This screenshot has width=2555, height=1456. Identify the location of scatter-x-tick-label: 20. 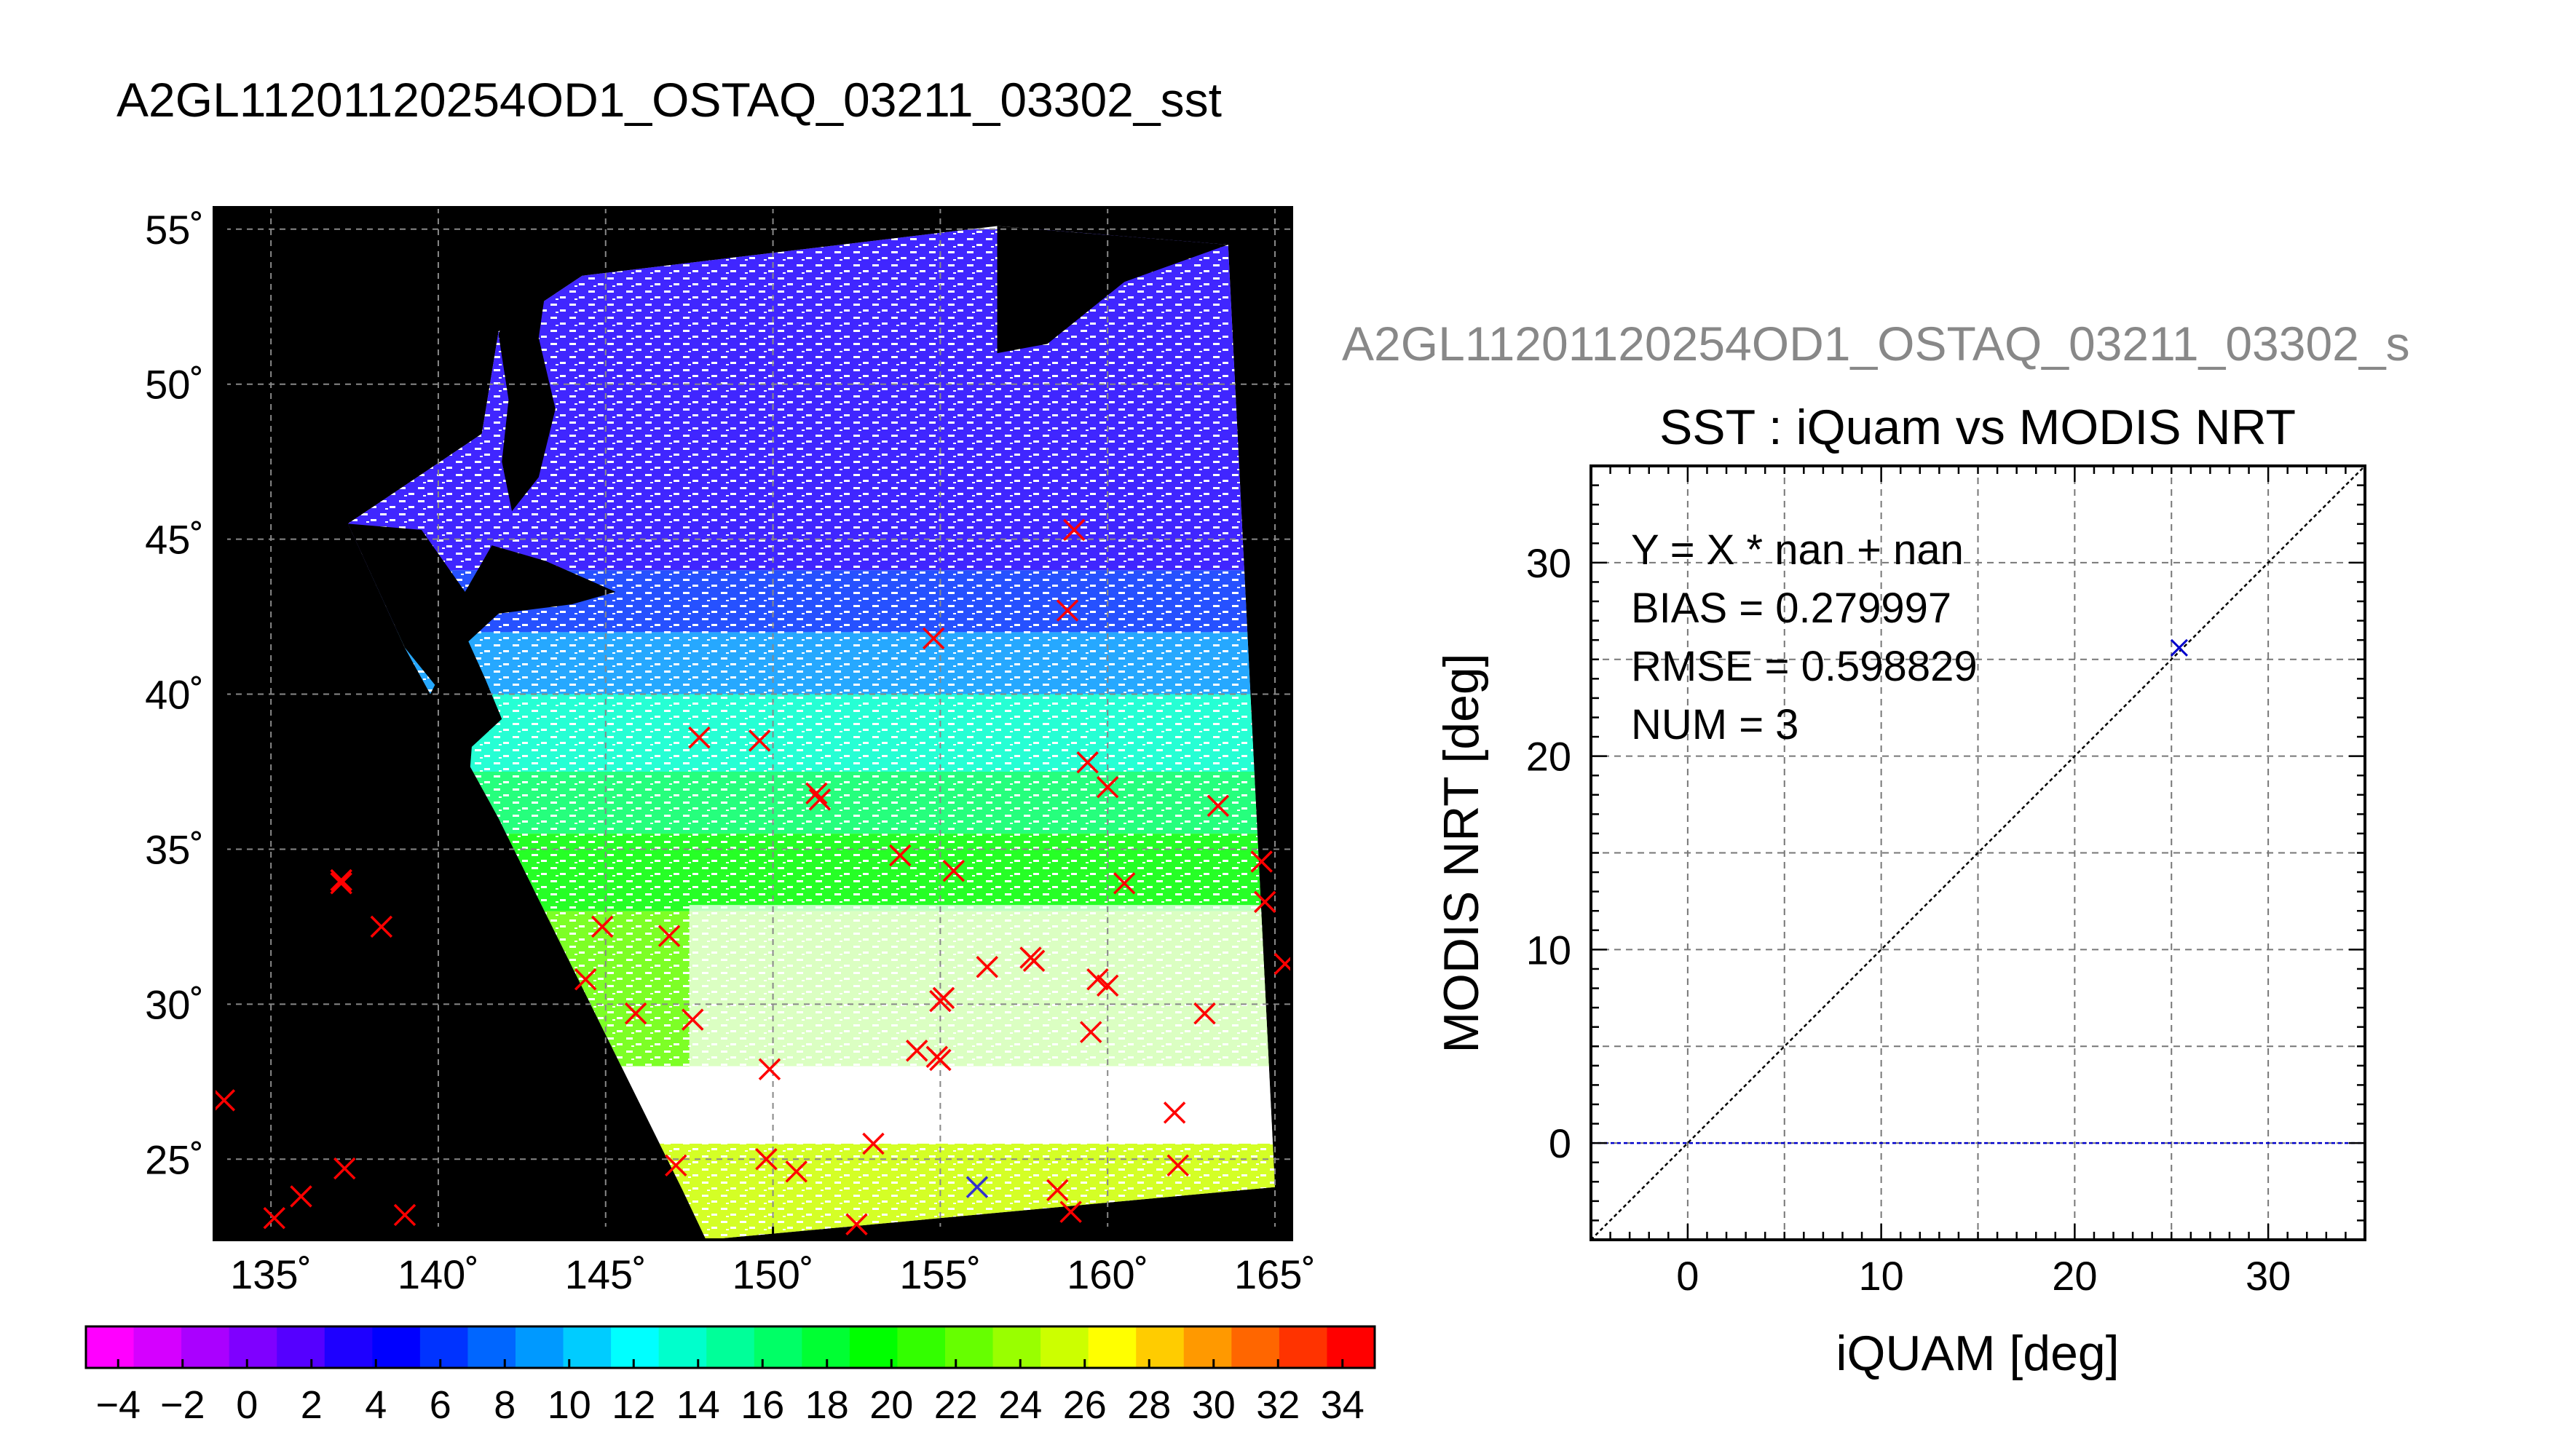
(2074, 1276).